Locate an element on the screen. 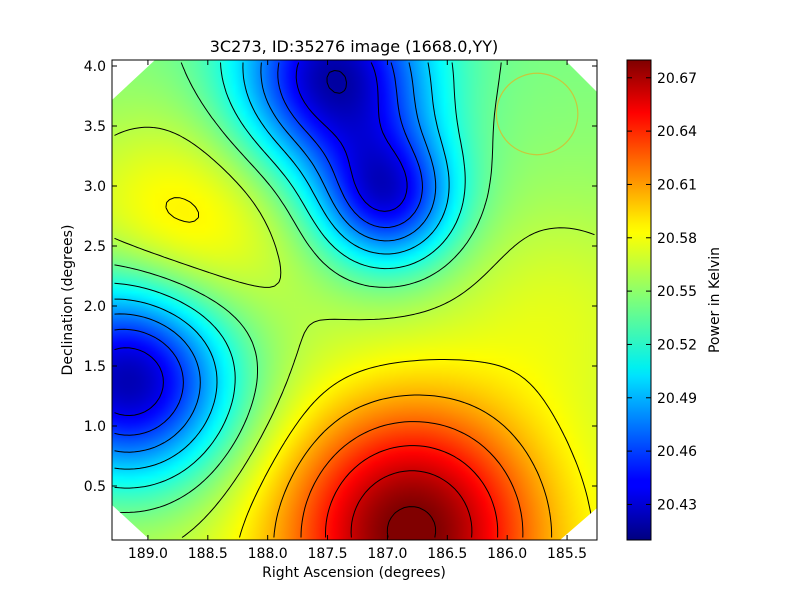 The width and height of the screenshot is (800, 600). y-axis-label: Declination (degrees) is located at coordinates (68, 300).